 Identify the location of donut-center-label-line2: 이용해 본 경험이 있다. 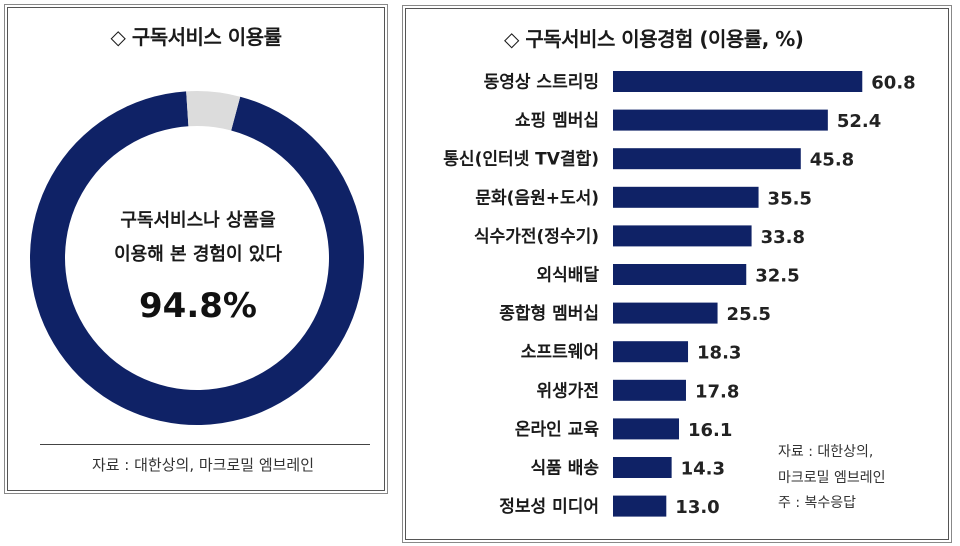
(198, 254).